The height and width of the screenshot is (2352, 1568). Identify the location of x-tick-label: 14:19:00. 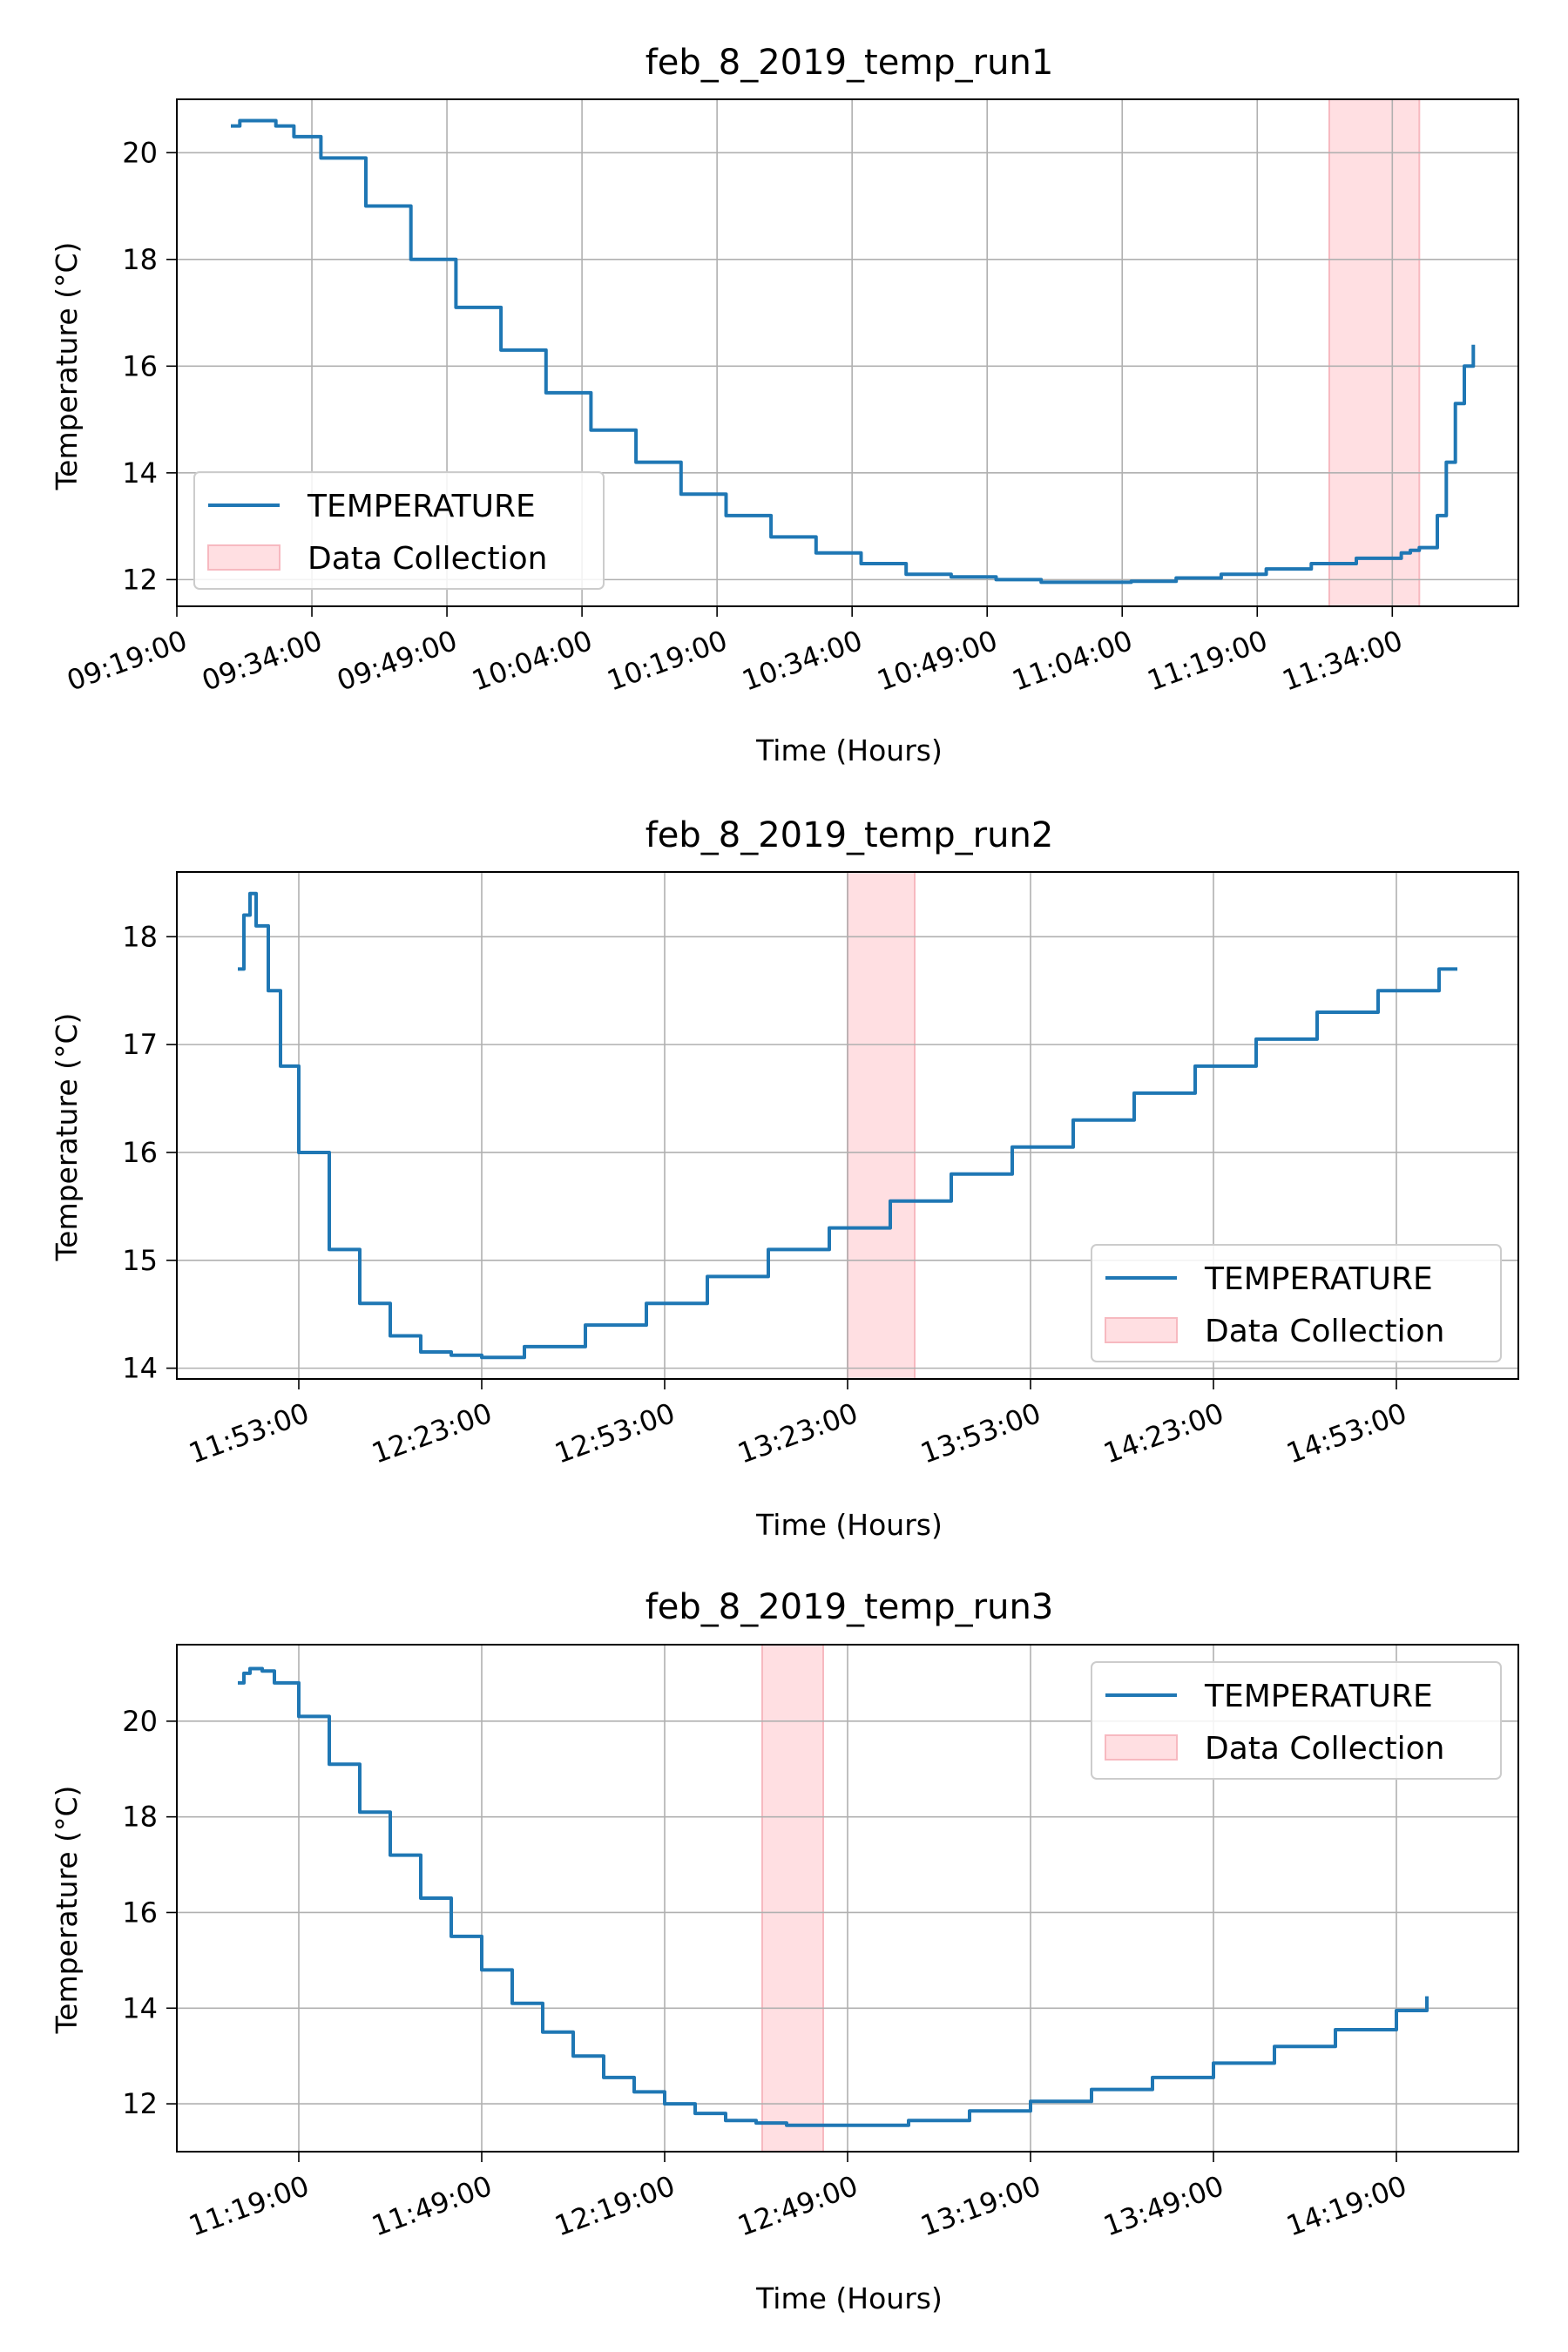
(1346, 2206).